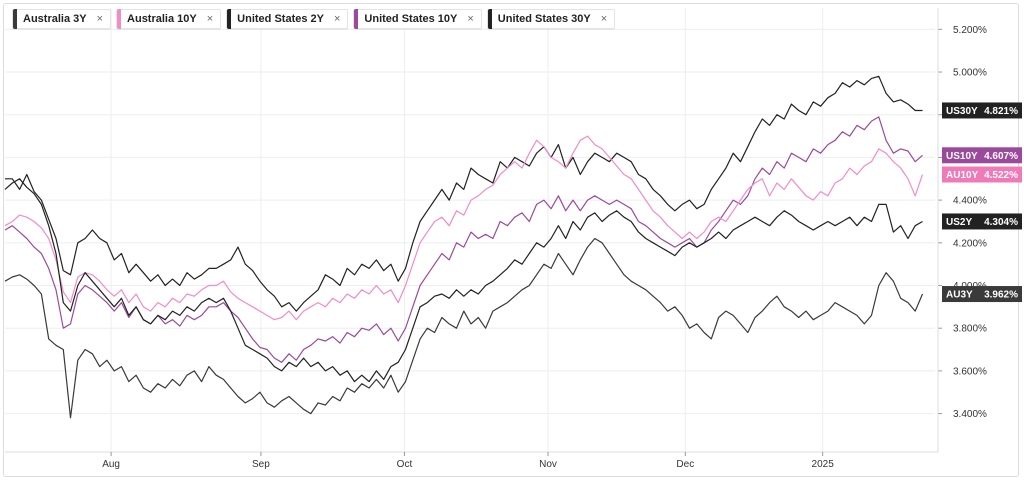 Image resolution: width=1024 pixels, height=481 pixels. Describe the element at coordinates (1001, 295) in the screenshot. I see `tag-last-value: 3.962%` at that location.